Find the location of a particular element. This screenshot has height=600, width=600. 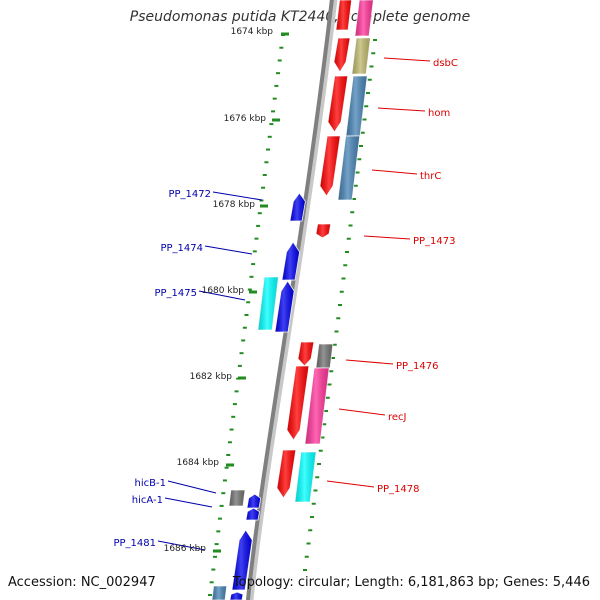

reverse-gene-label: PP_1472 is located at coordinates (189, 194).